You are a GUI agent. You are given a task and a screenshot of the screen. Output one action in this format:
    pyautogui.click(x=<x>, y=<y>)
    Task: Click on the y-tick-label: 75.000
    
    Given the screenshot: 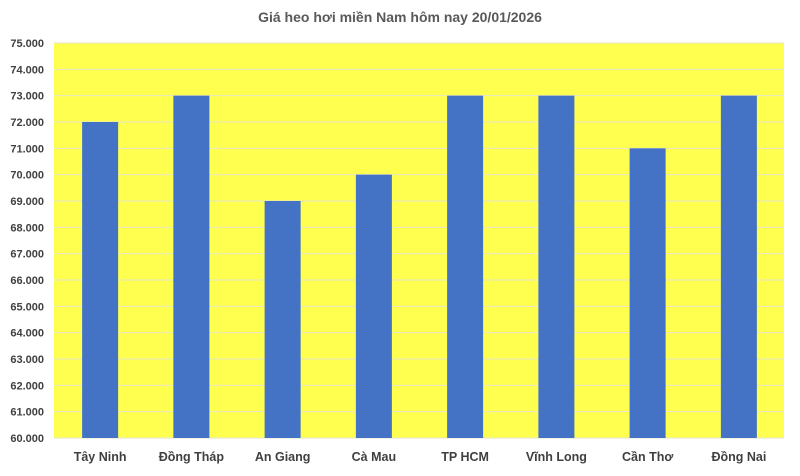 What is the action you would take?
    pyautogui.click(x=27, y=44)
    